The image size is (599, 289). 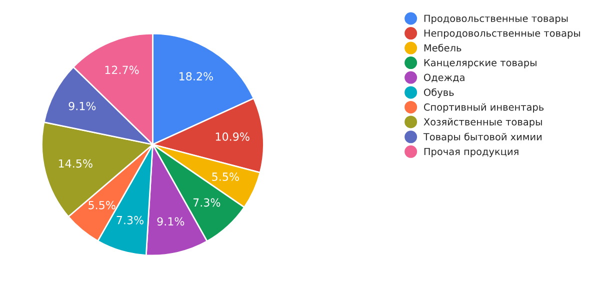 I want to click on data-label: 14.5%, so click(x=75, y=163).